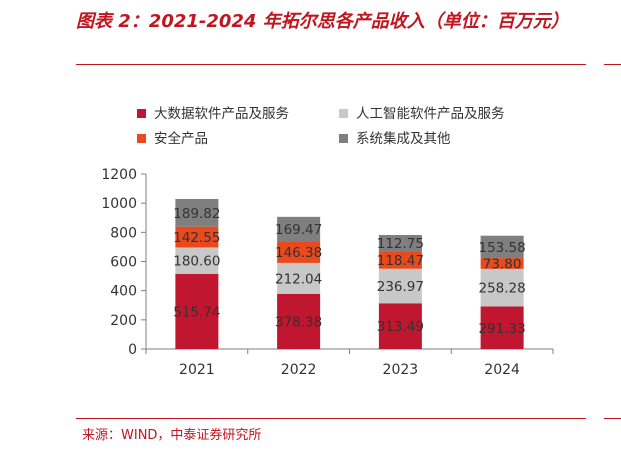  I want to click on y-tick-label: 1000, so click(119, 204).